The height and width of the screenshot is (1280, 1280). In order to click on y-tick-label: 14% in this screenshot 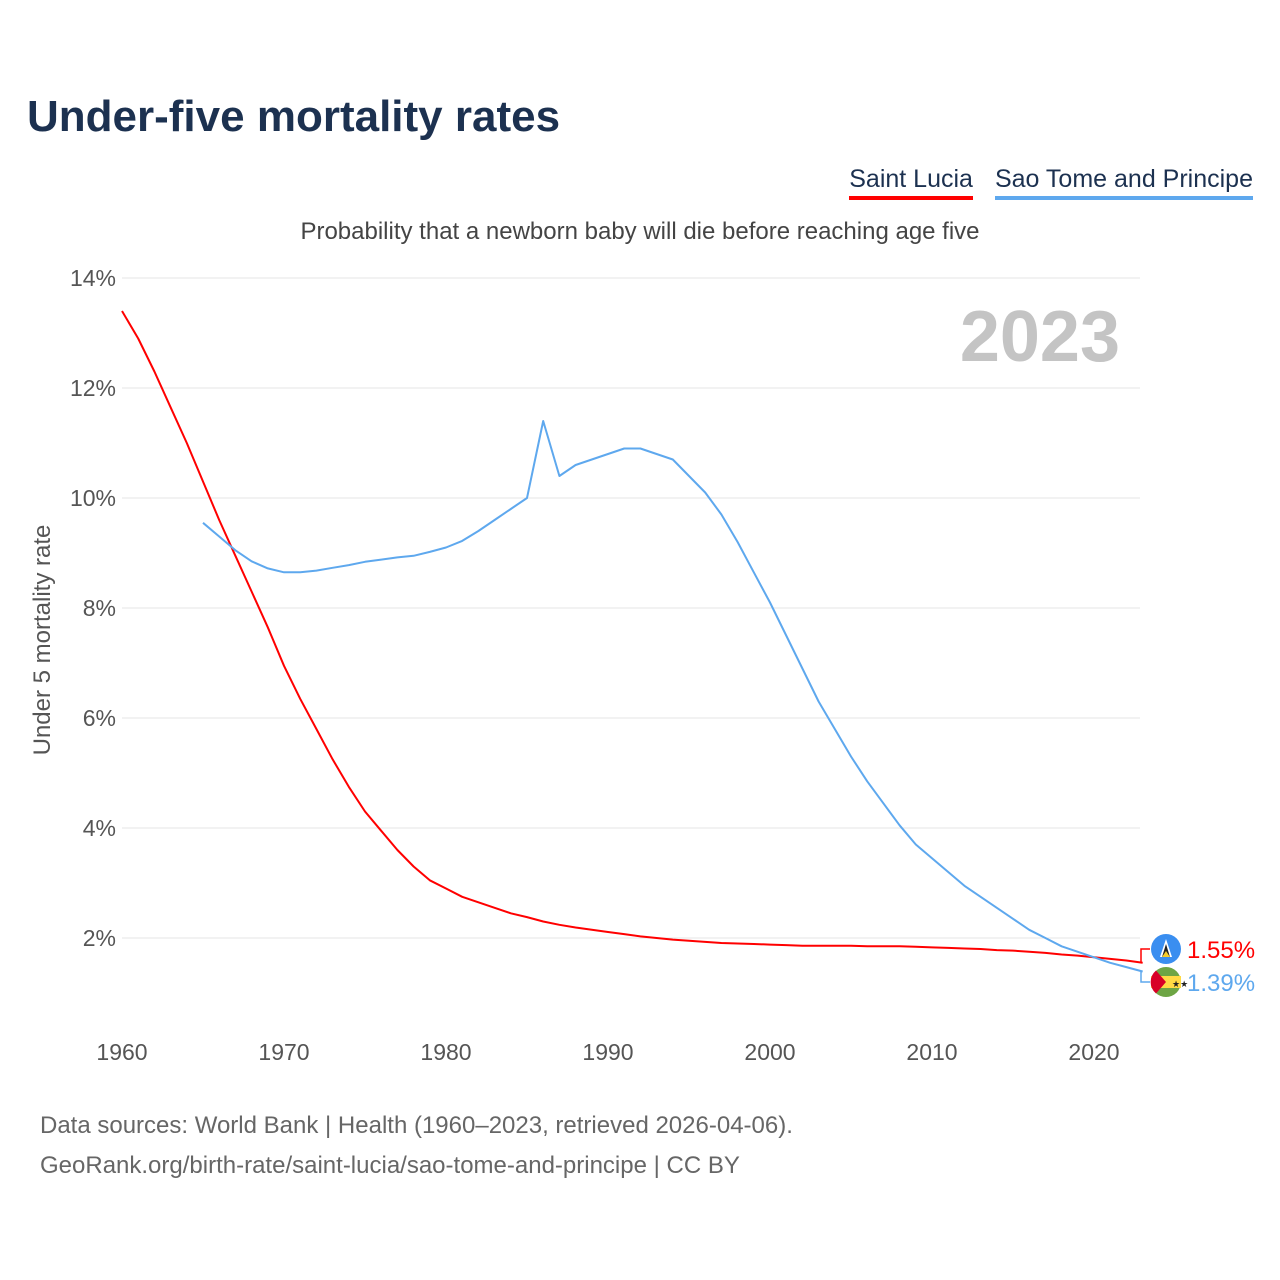, I will do `click(93, 278)`.